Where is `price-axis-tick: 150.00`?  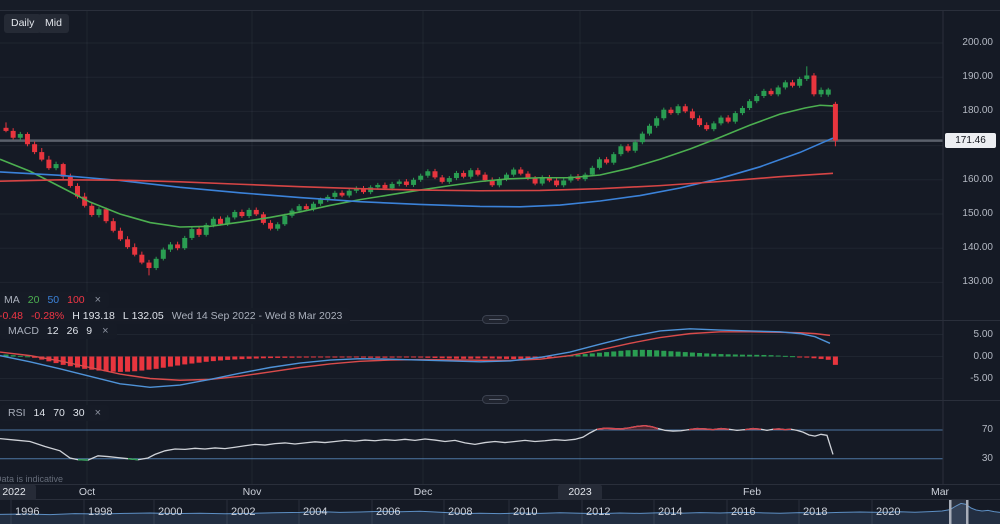
price-axis-tick: 150.00 is located at coordinates (977, 213).